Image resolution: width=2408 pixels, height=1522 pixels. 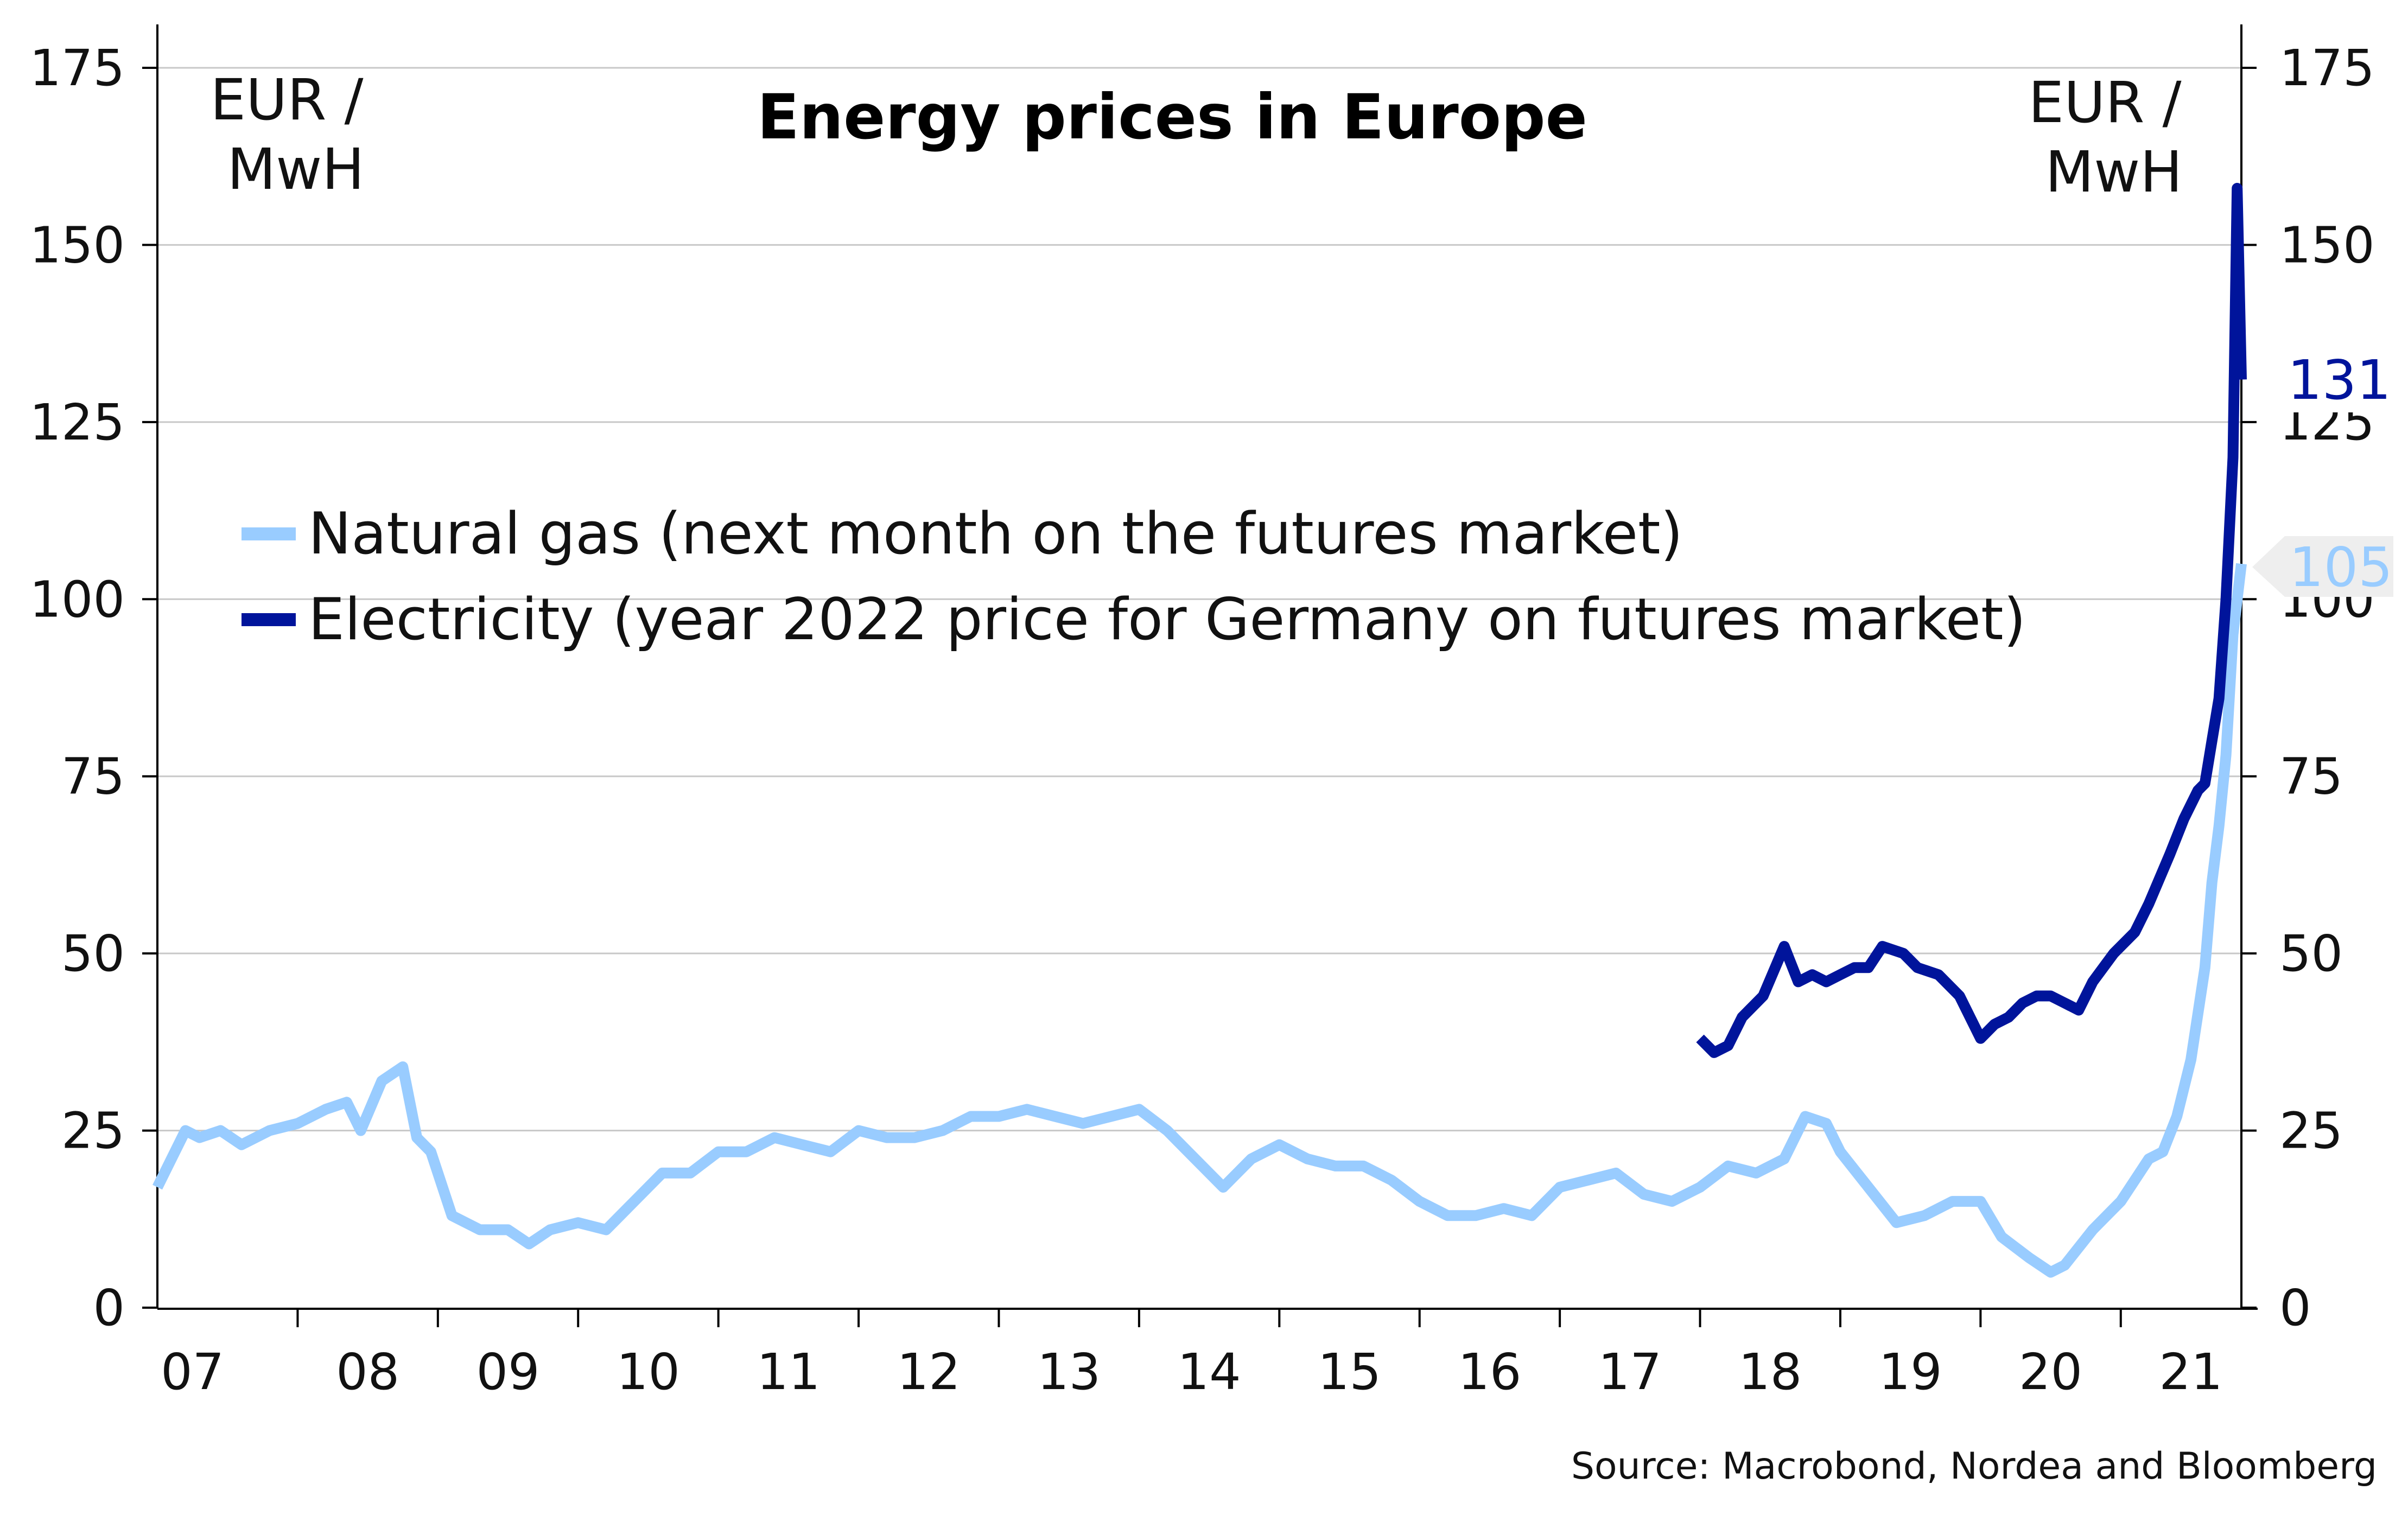 What do you see at coordinates (2311, 1131) in the screenshot?
I see `y-tick-label-right: 25` at bounding box center [2311, 1131].